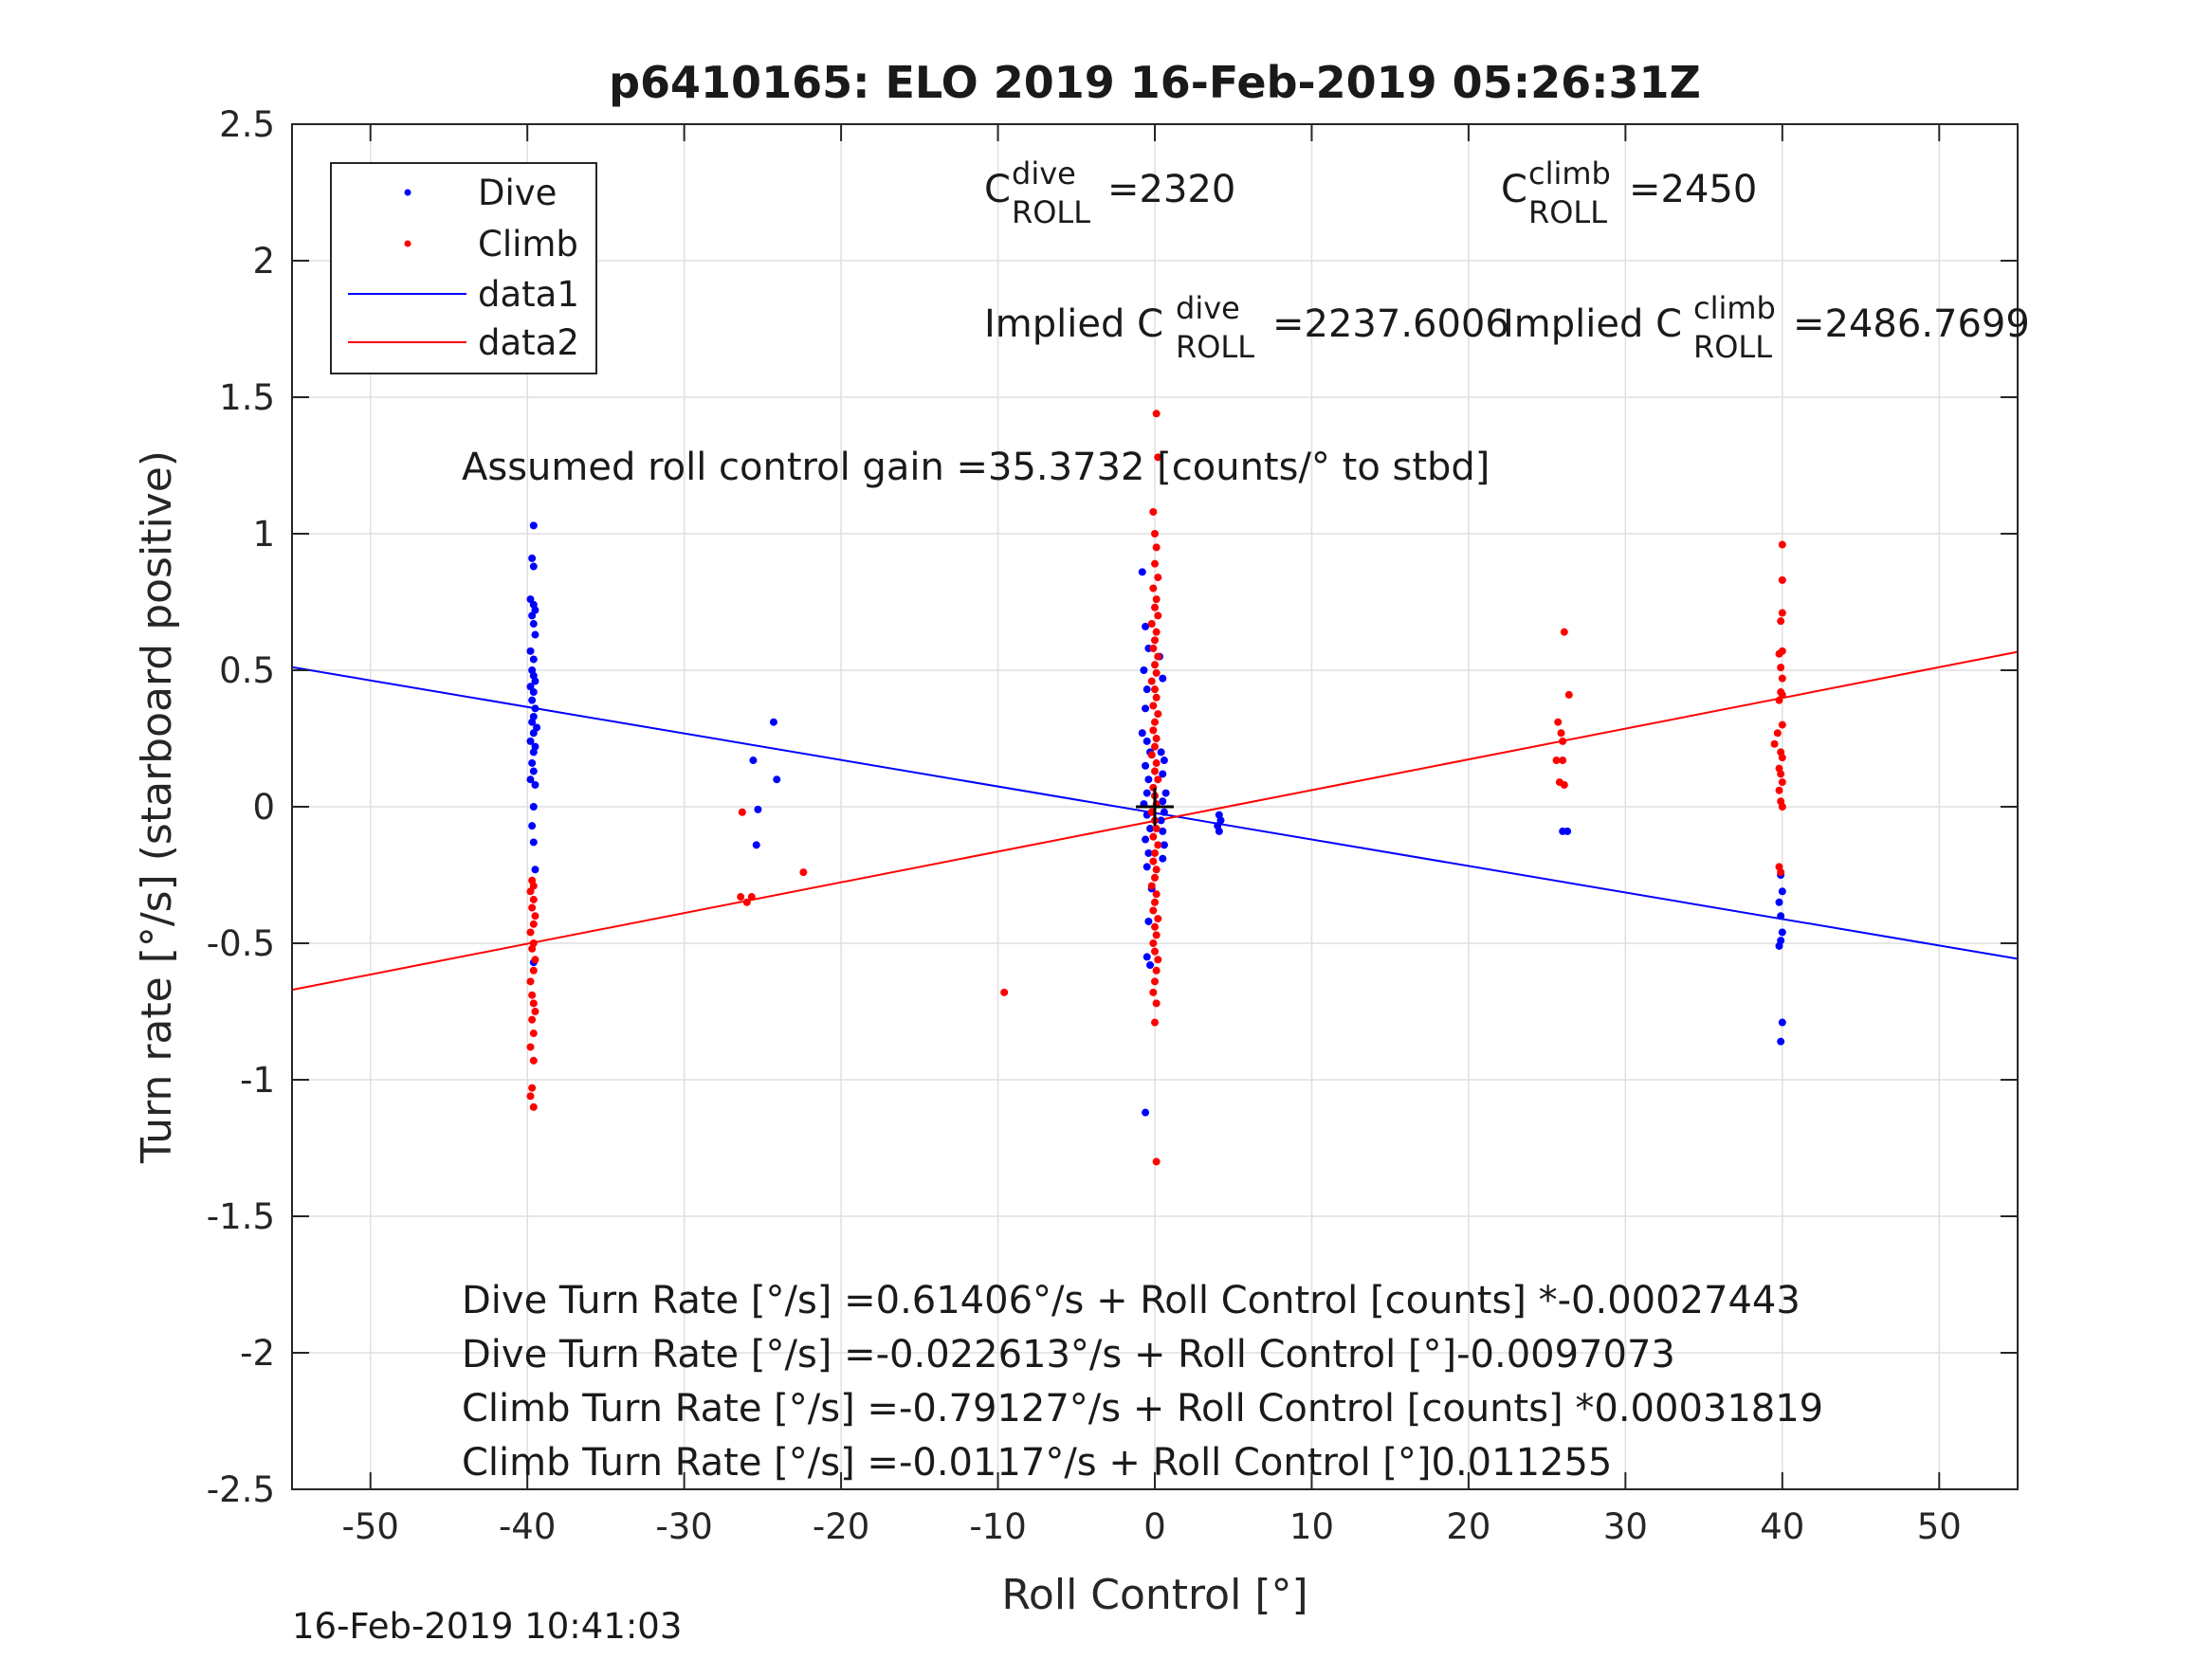 This screenshot has height=1659, width=2212. What do you see at coordinates (528, 294) in the screenshot?
I see `legend-label-data1: data1` at bounding box center [528, 294].